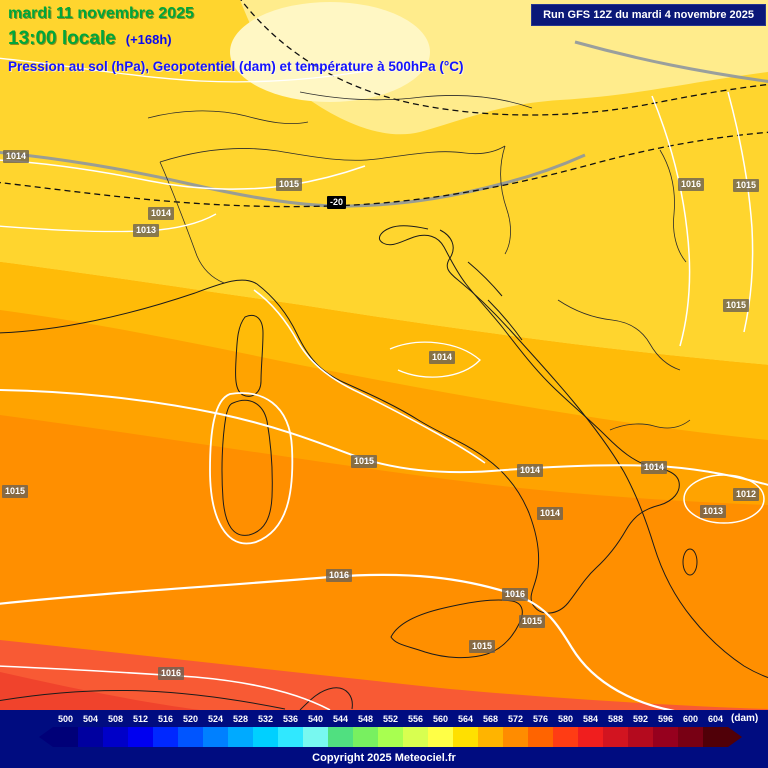 This screenshot has width=768, height=768. Describe the element at coordinates (690, 718) in the screenshot. I see `colorbar-value: 600` at that location.